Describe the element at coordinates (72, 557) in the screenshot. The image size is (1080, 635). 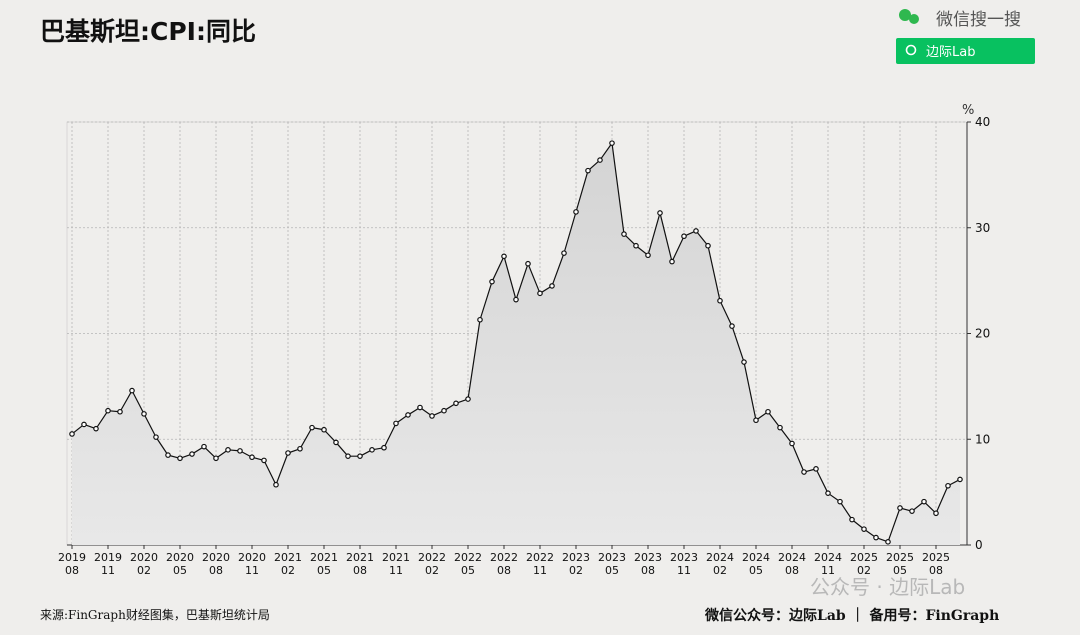
I see `x-tick-label: 2019` at that location.